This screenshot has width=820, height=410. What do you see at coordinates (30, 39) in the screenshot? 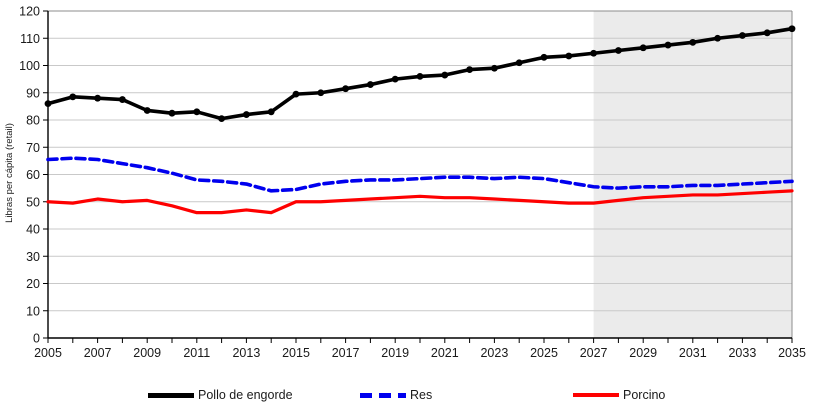
I see `y-tick-label: 110` at bounding box center [30, 39].